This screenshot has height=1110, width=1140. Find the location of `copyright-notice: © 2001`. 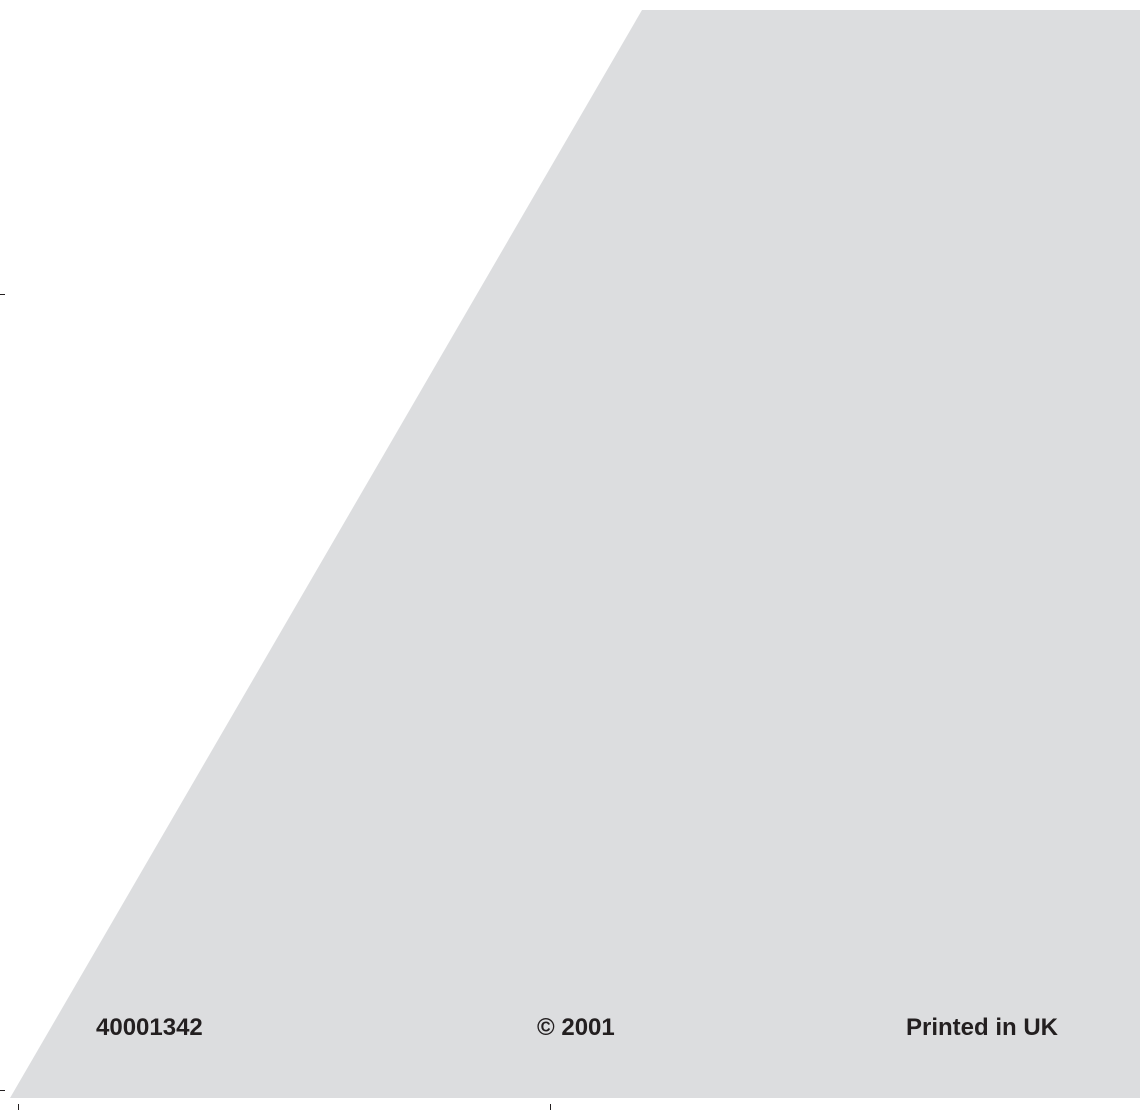

copyright-notice: © 2001 is located at coordinates (576, 1027).